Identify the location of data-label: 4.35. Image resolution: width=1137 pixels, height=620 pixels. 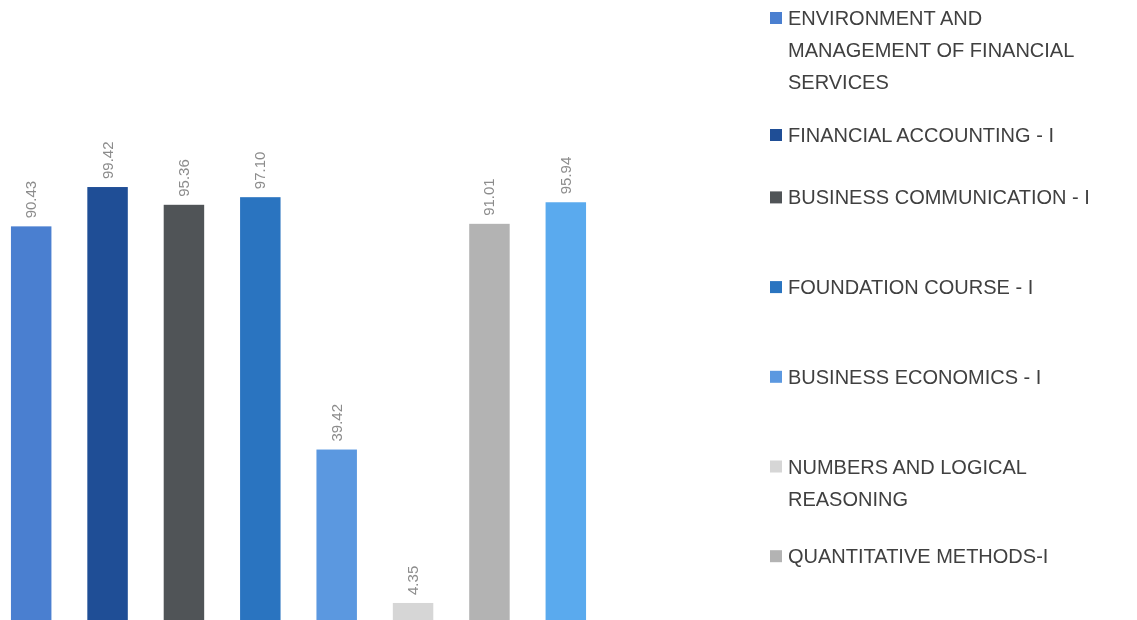
(413, 580).